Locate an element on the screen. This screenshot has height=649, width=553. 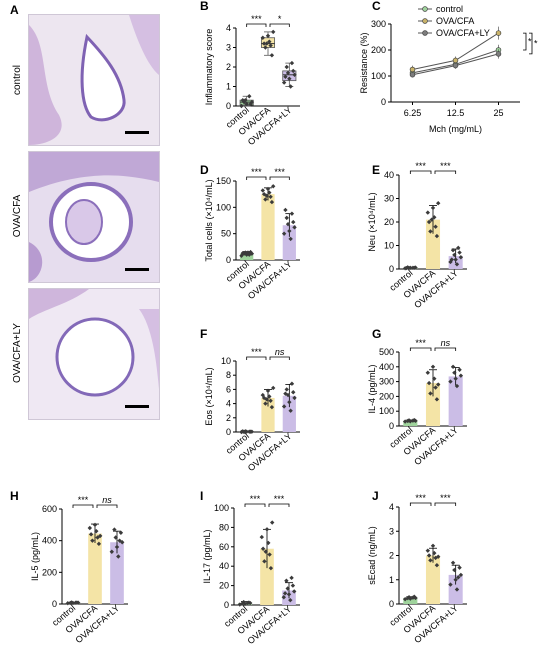
micrograph-ova-cfa-ly is located at coordinates (94, 354).